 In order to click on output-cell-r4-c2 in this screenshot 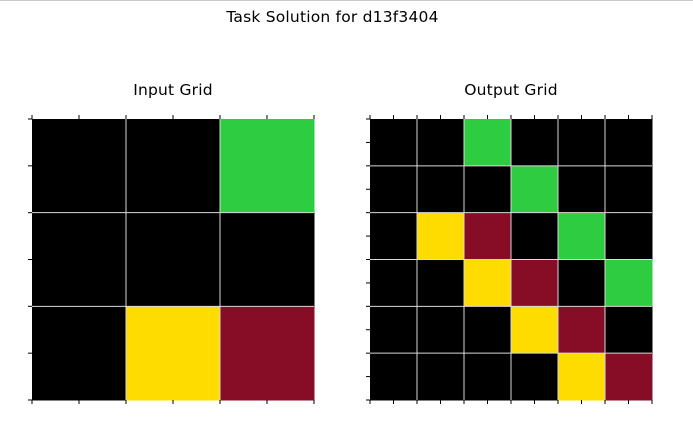, I will do `click(488, 330)`.